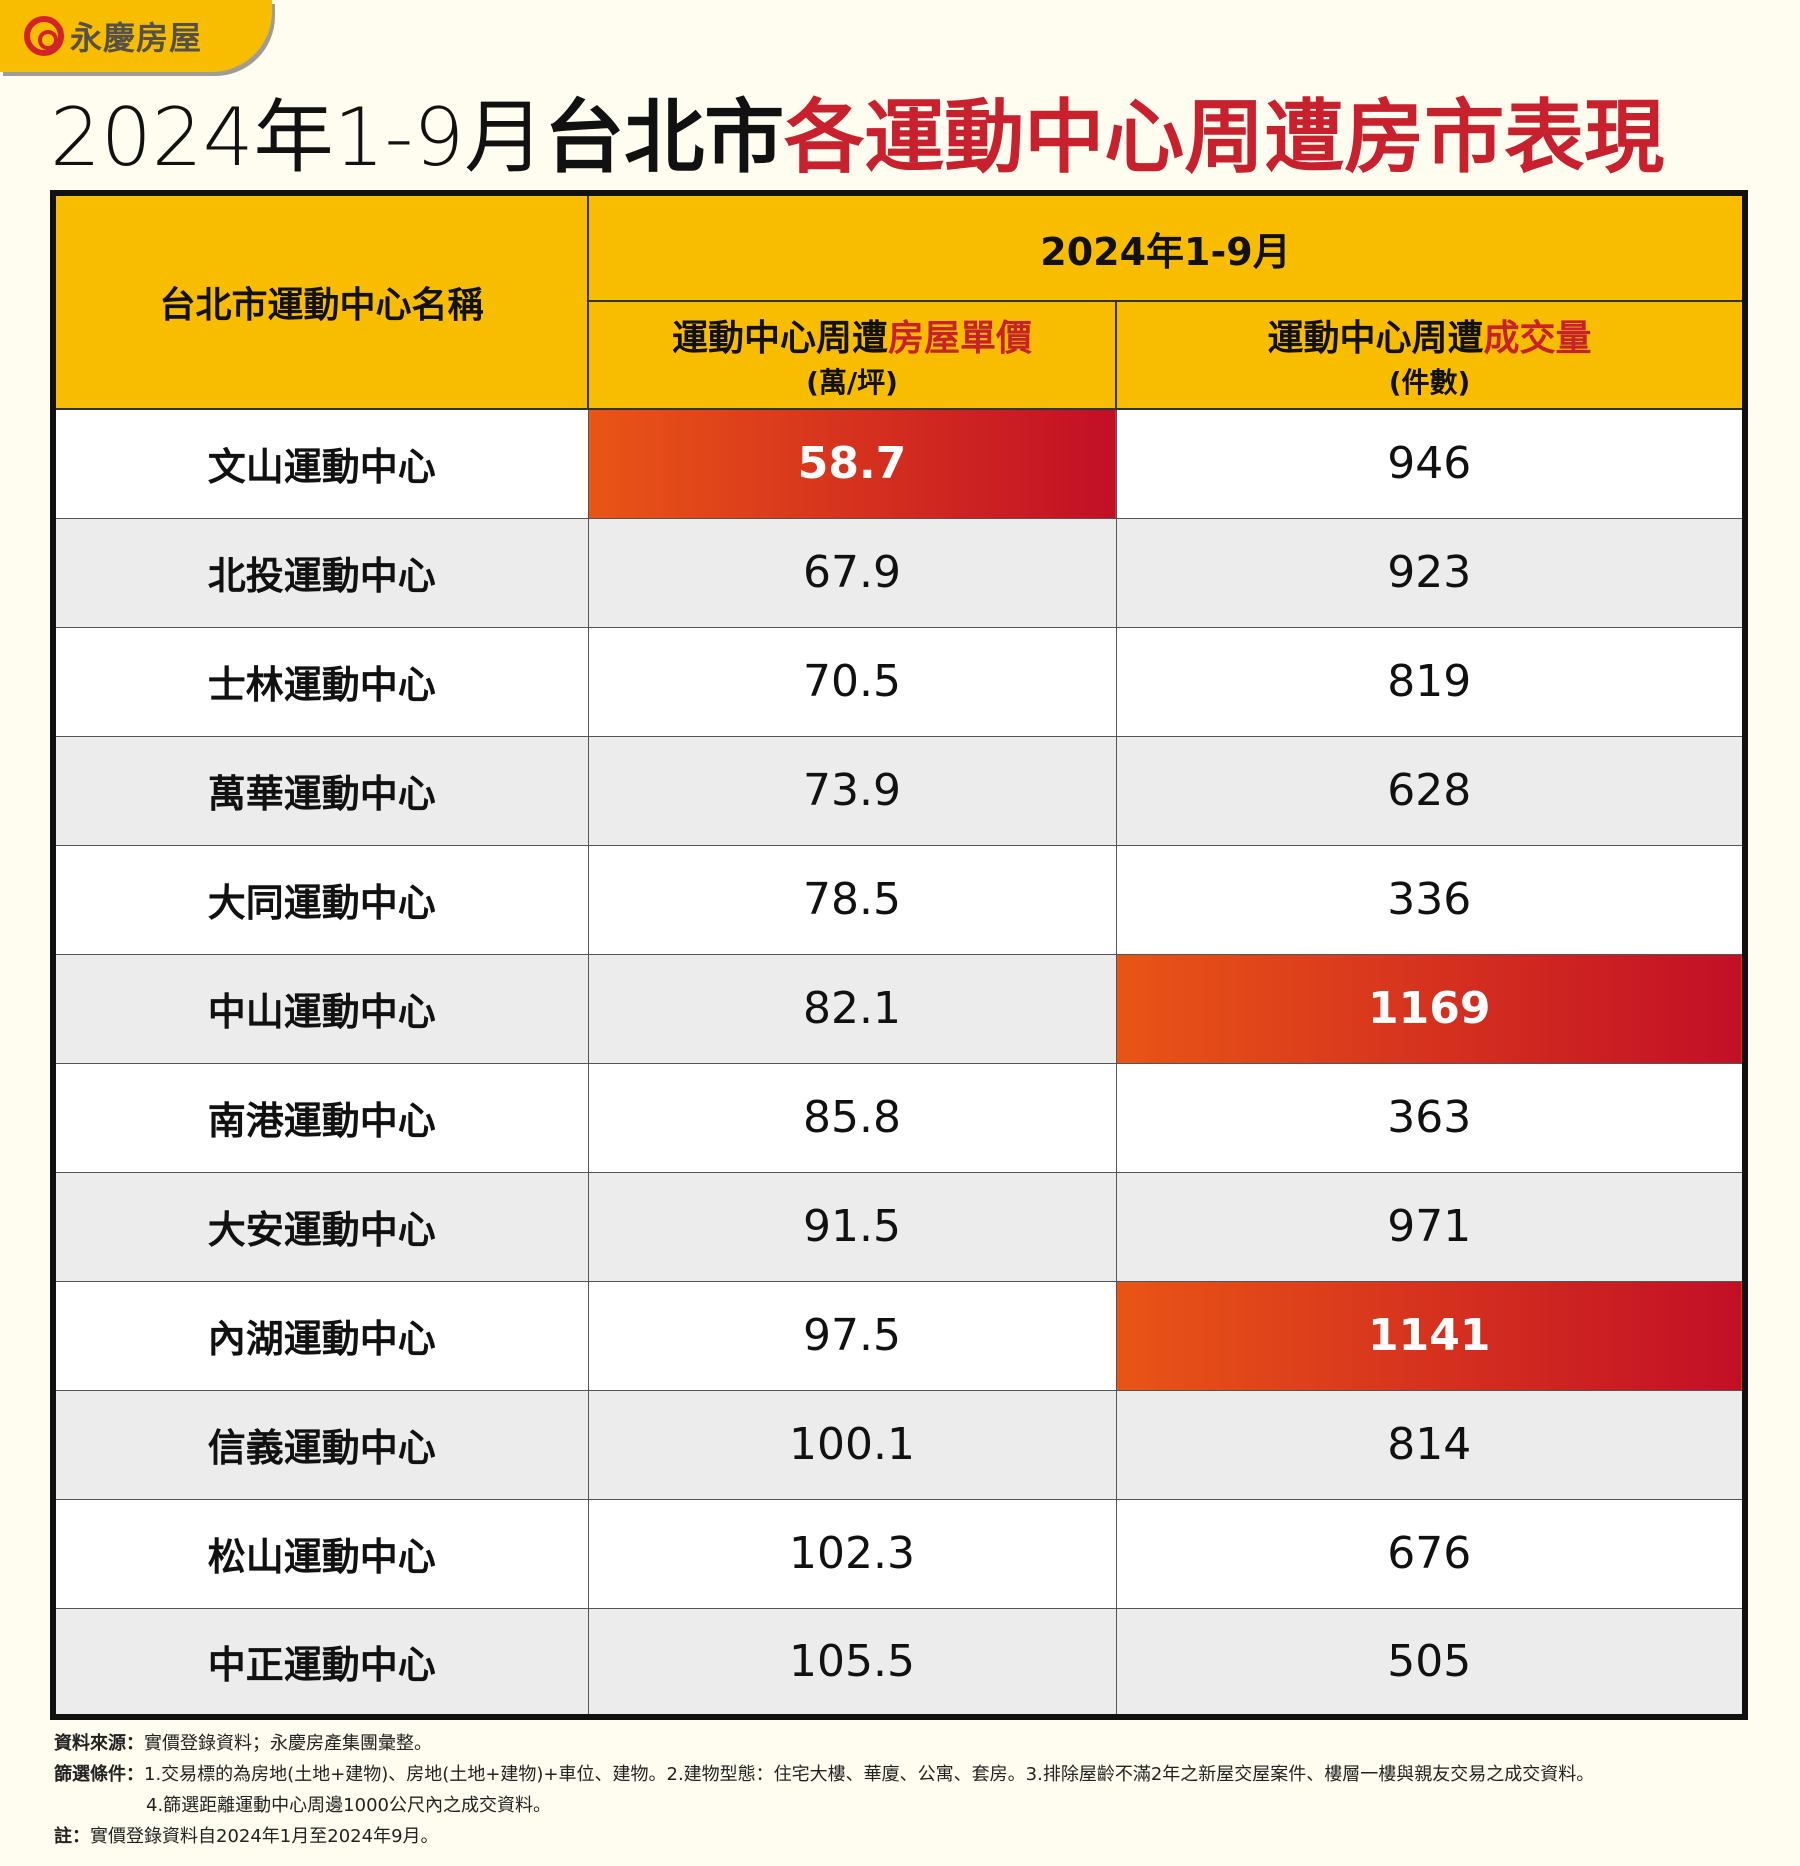 The image size is (1800, 1866). Describe the element at coordinates (1430, 572) in the screenshot. I see `transaction-volume: 923` at that location.